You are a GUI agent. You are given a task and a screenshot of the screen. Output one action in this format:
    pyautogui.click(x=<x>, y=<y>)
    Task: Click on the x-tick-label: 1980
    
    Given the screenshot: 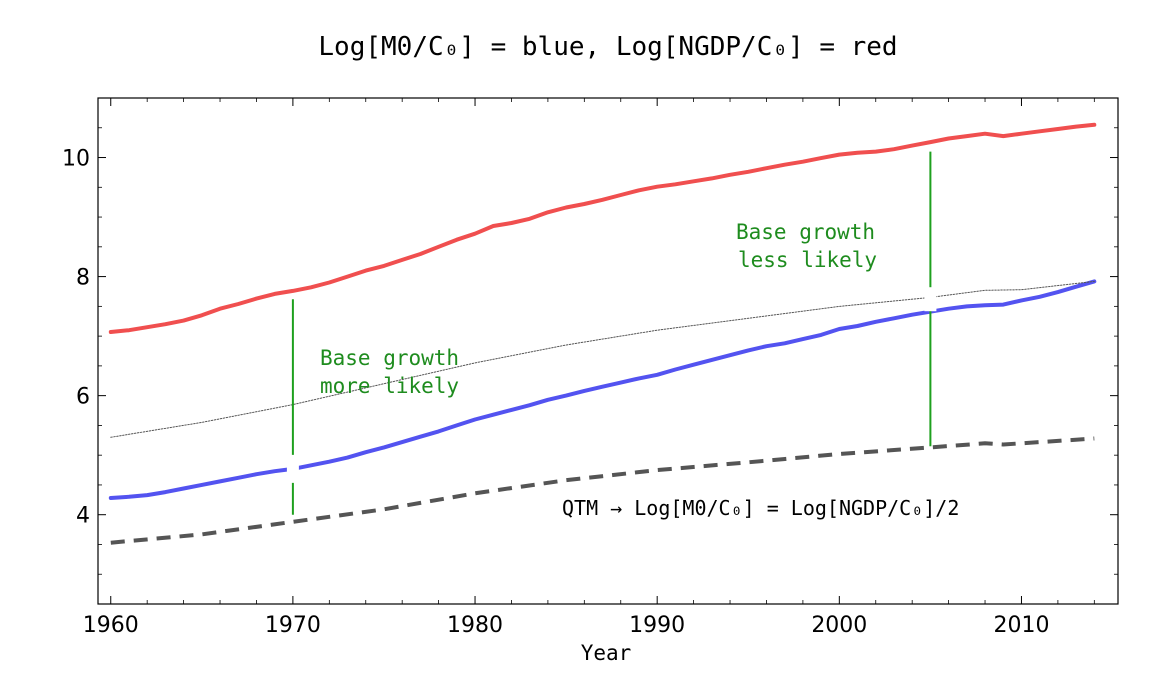 What is the action you would take?
    pyautogui.click(x=475, y=625)
    